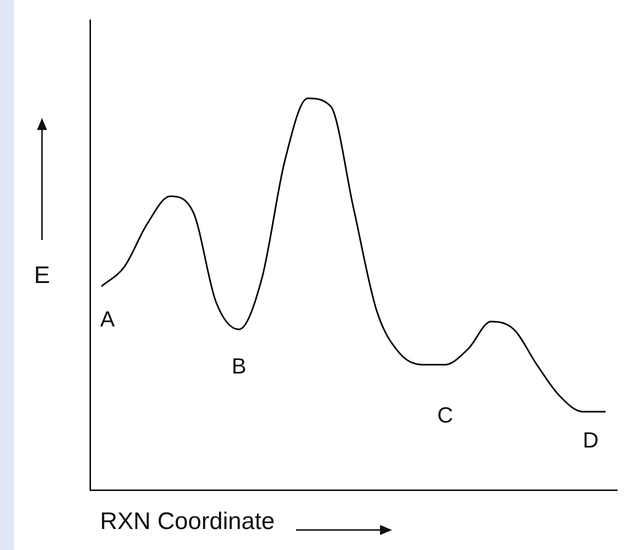 The image size is (629, 550). I want to click on y-axis-title: E, so click(42, 276).